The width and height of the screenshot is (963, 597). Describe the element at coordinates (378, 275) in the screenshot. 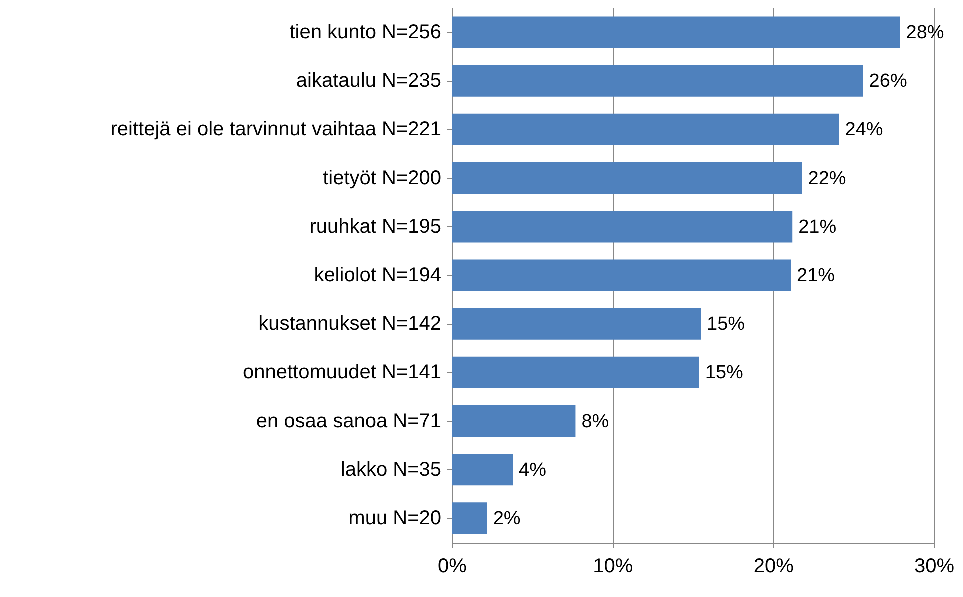

I see `y-tick-label: keliolot N=194` at that location.